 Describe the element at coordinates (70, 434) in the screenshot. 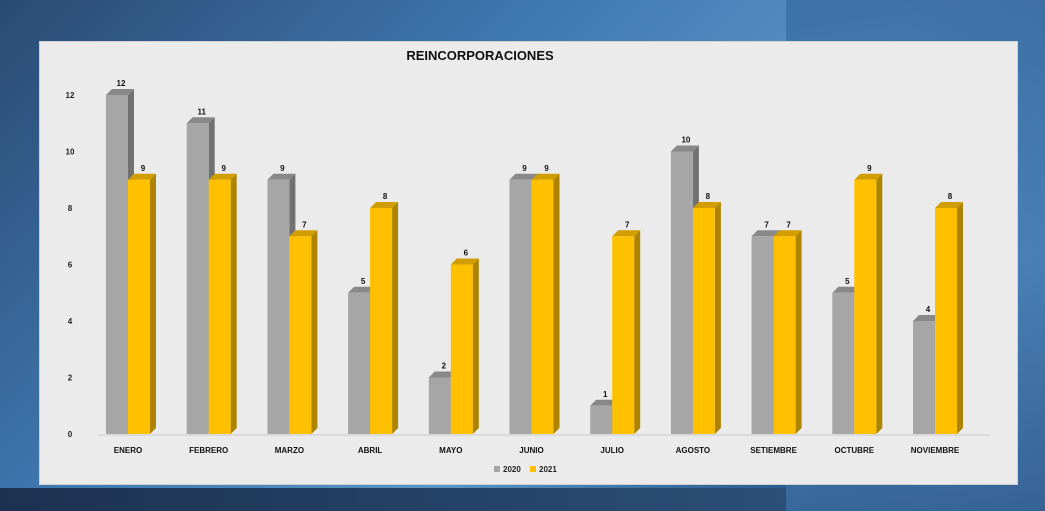

I see `y-tick-label: 0` at that location.